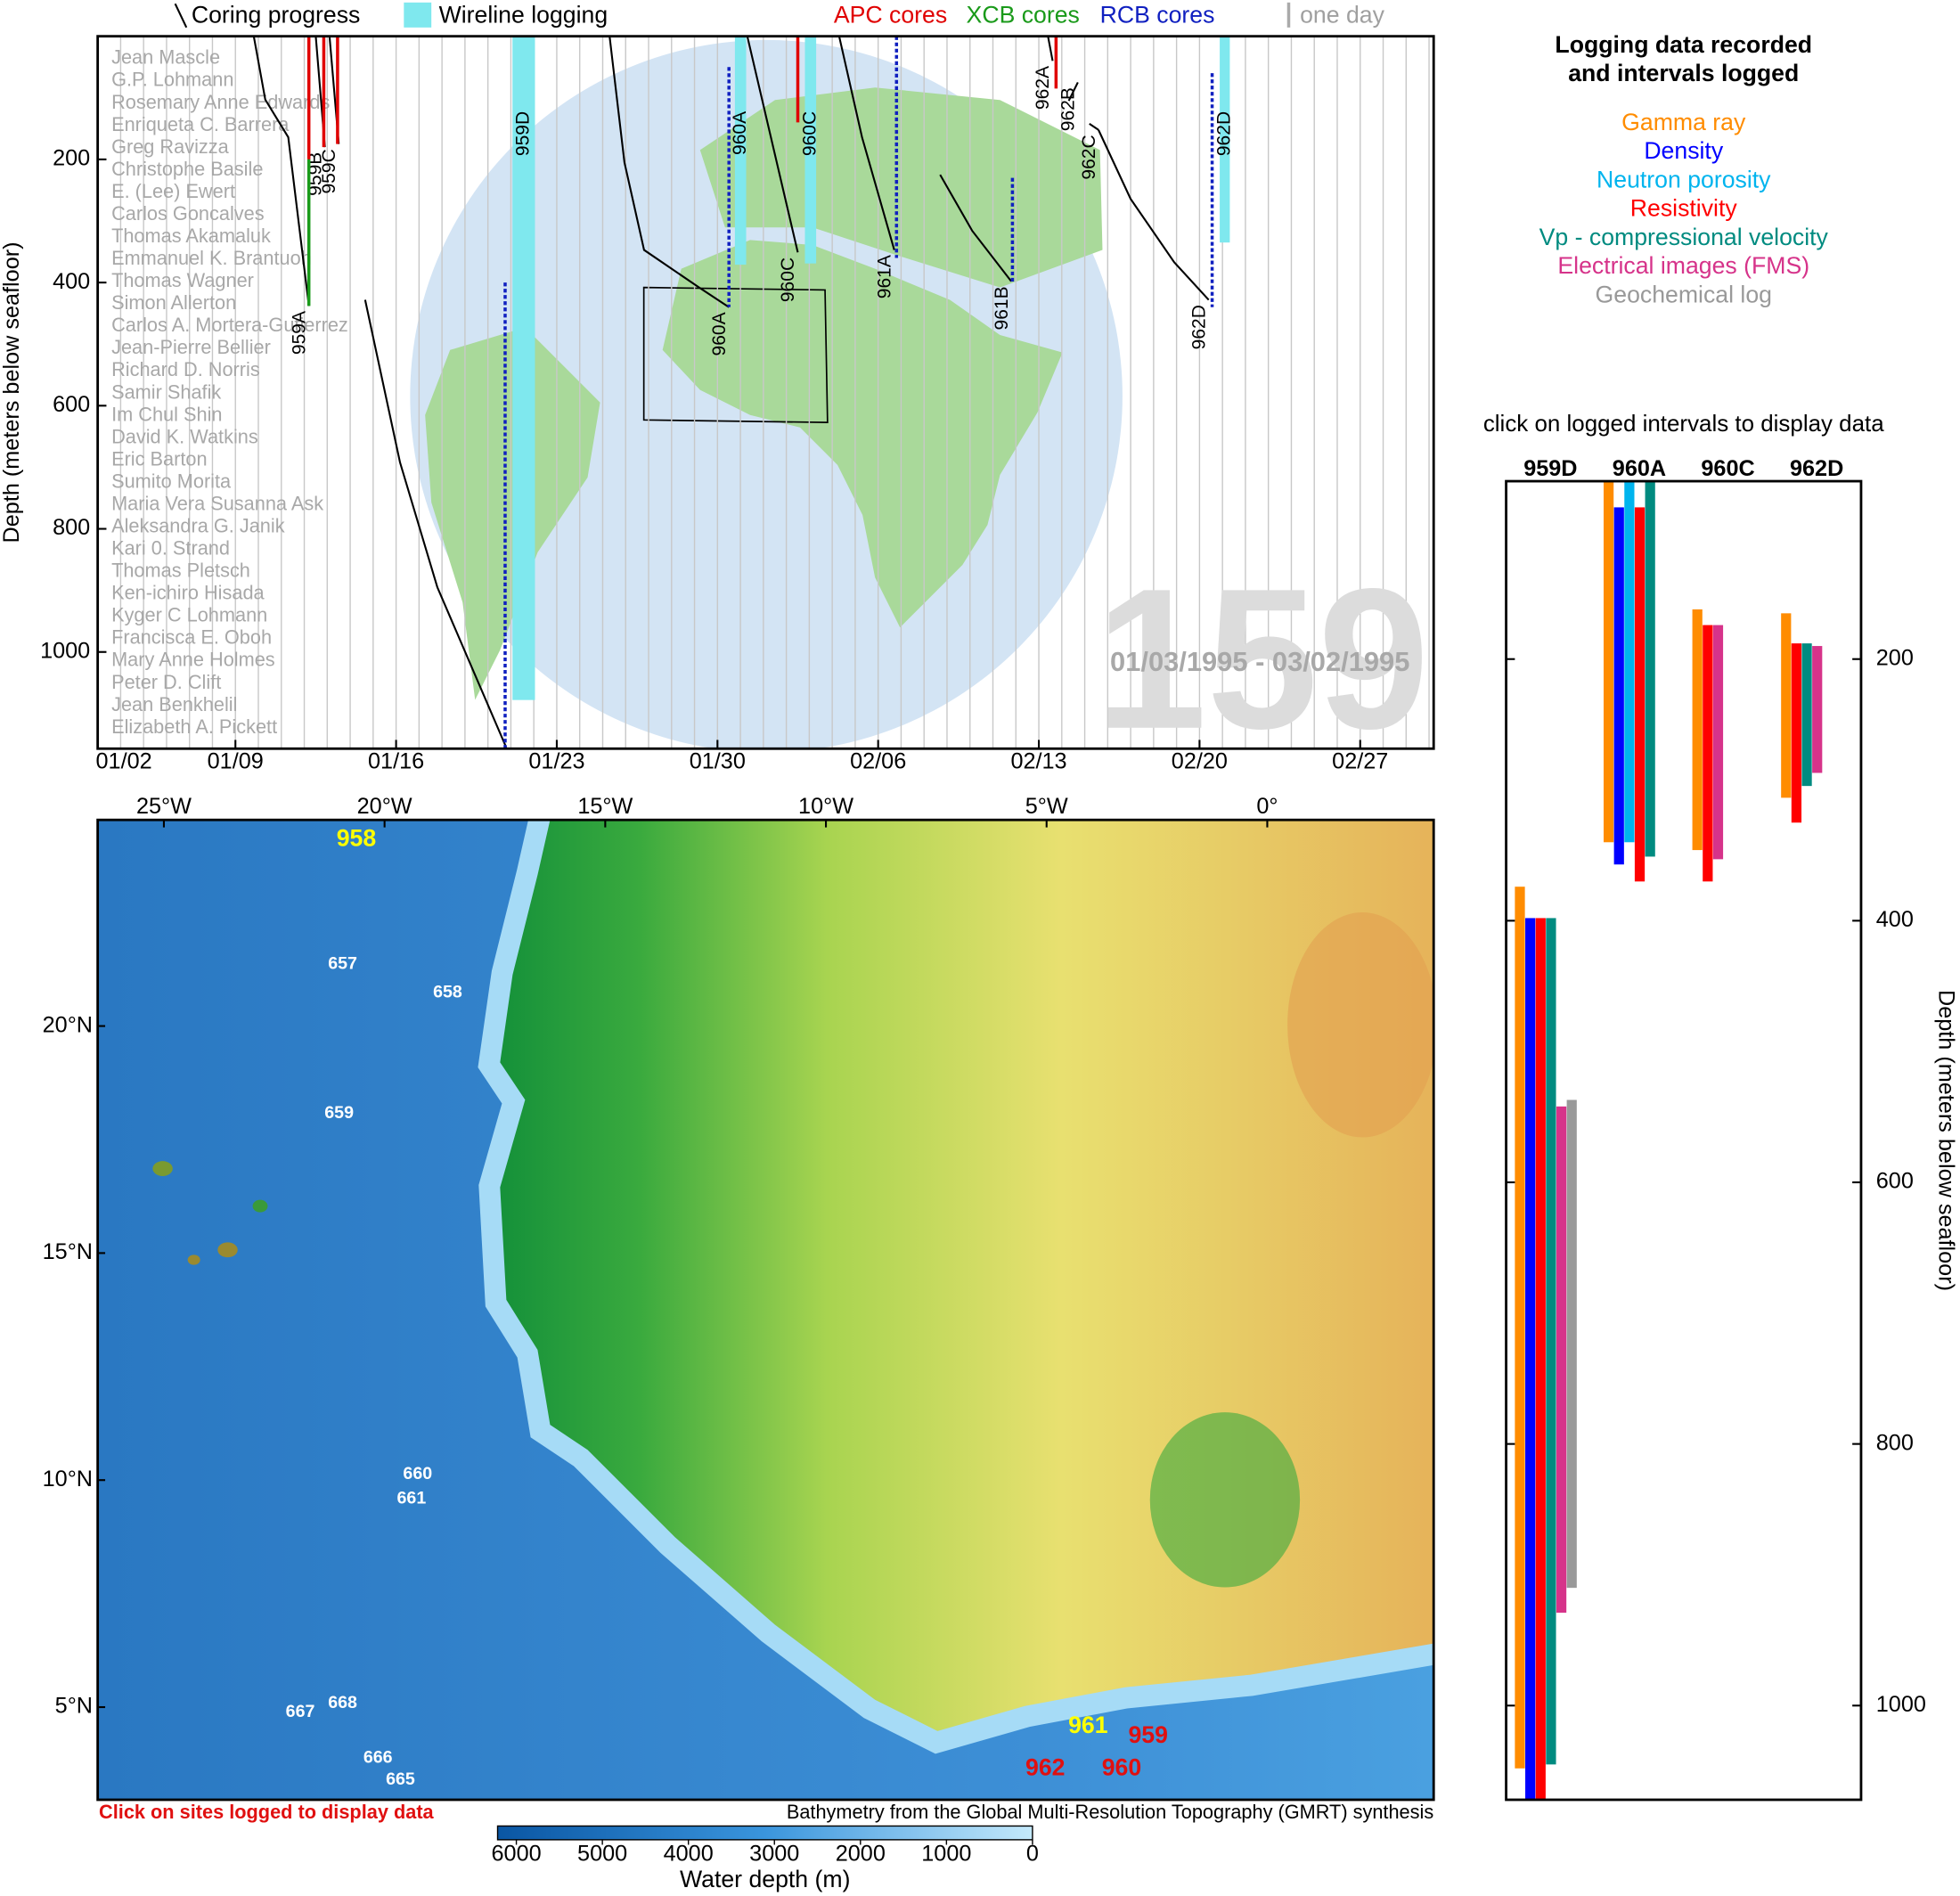  Describe the element at coordinates (172, 80) in the screenshot. I see `scientist-name: G.P. Lohmann` at that location.